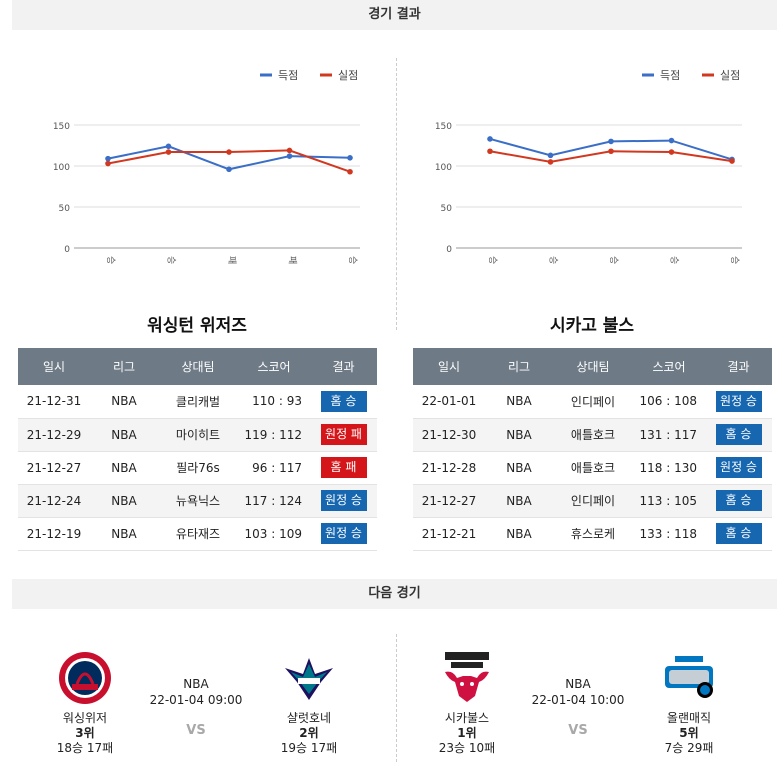  I want to click on cell-result: 원정 패, so click(343, 435).